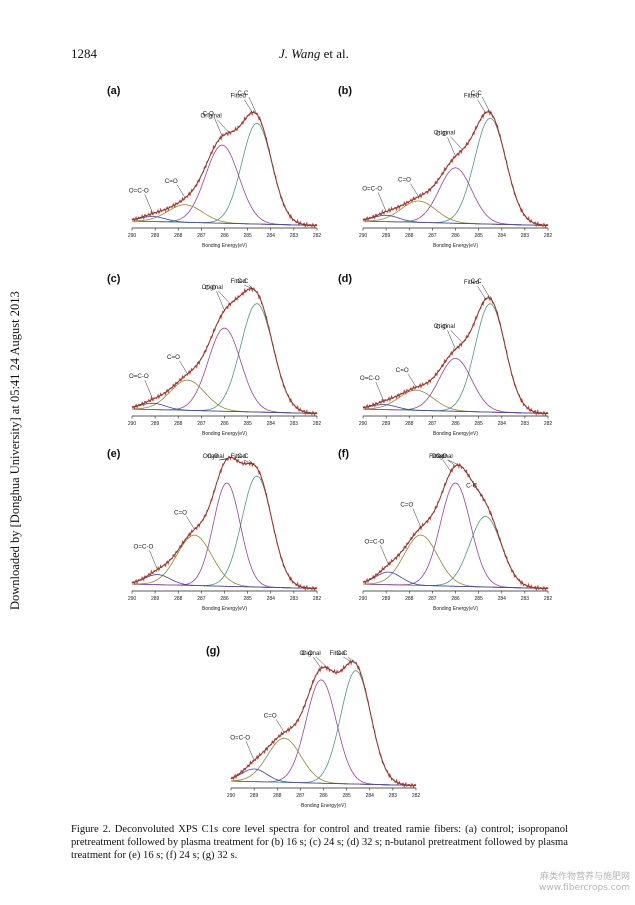  What do you see at coordinates (114, 454) in the screenshot?
I see `panel-label: (e)` at bounding box center [114, 454].